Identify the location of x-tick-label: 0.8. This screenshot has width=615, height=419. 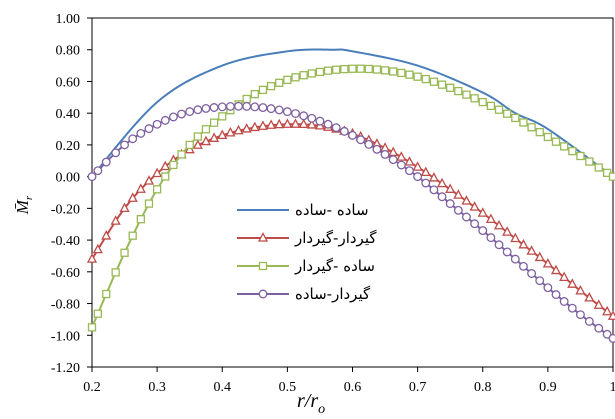
(483, 387).